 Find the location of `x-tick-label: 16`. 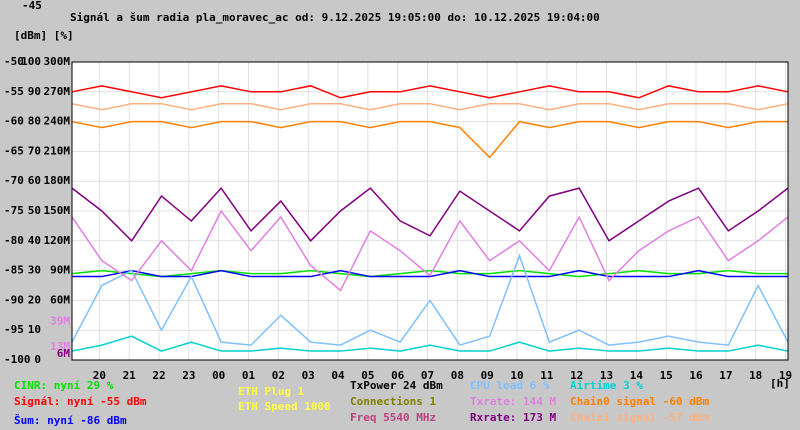

x-tick-label: 16 is located at coordinates (696, 375).